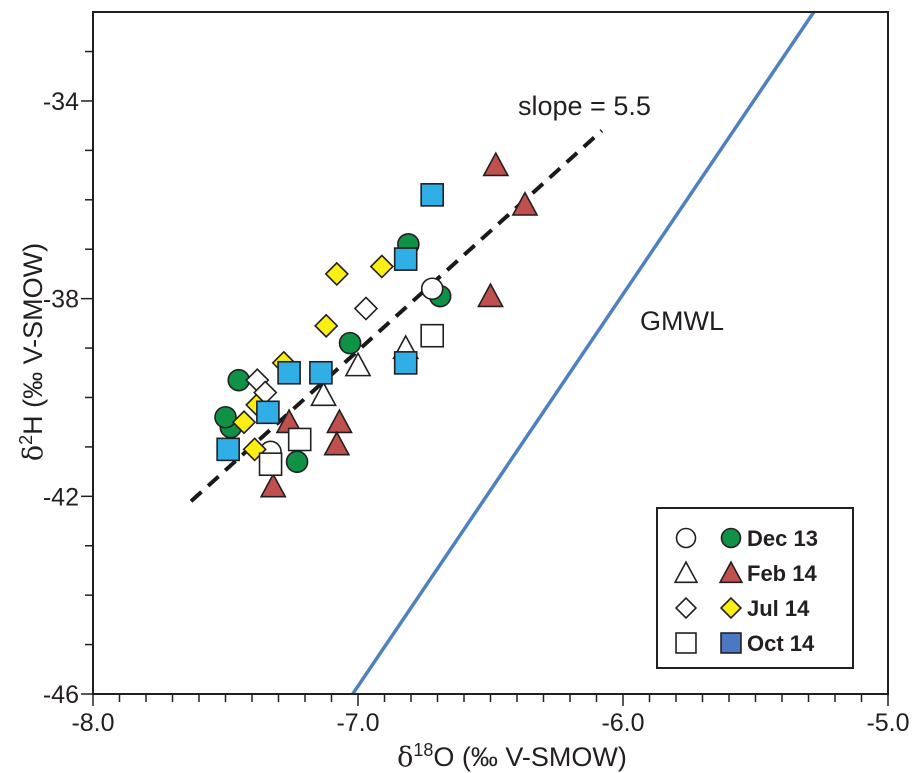  What do you see at coordinates (33, 339) in the screenshot?
I see `y-axis-label-rest: H (‰ V-SMOW)` at bounding box center [33, 339].